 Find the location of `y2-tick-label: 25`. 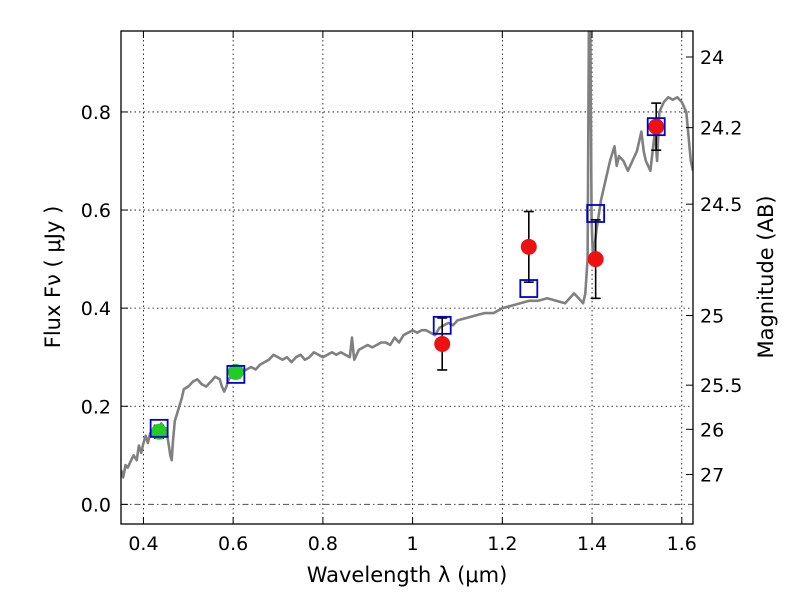

y2-tick-label: 25 is located at coordinates (712, 317).